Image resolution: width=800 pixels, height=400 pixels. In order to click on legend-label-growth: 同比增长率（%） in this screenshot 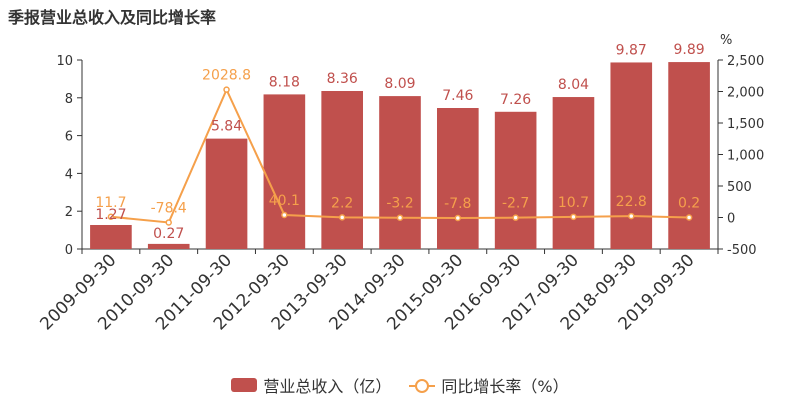, I will do `click(505, 386)`.